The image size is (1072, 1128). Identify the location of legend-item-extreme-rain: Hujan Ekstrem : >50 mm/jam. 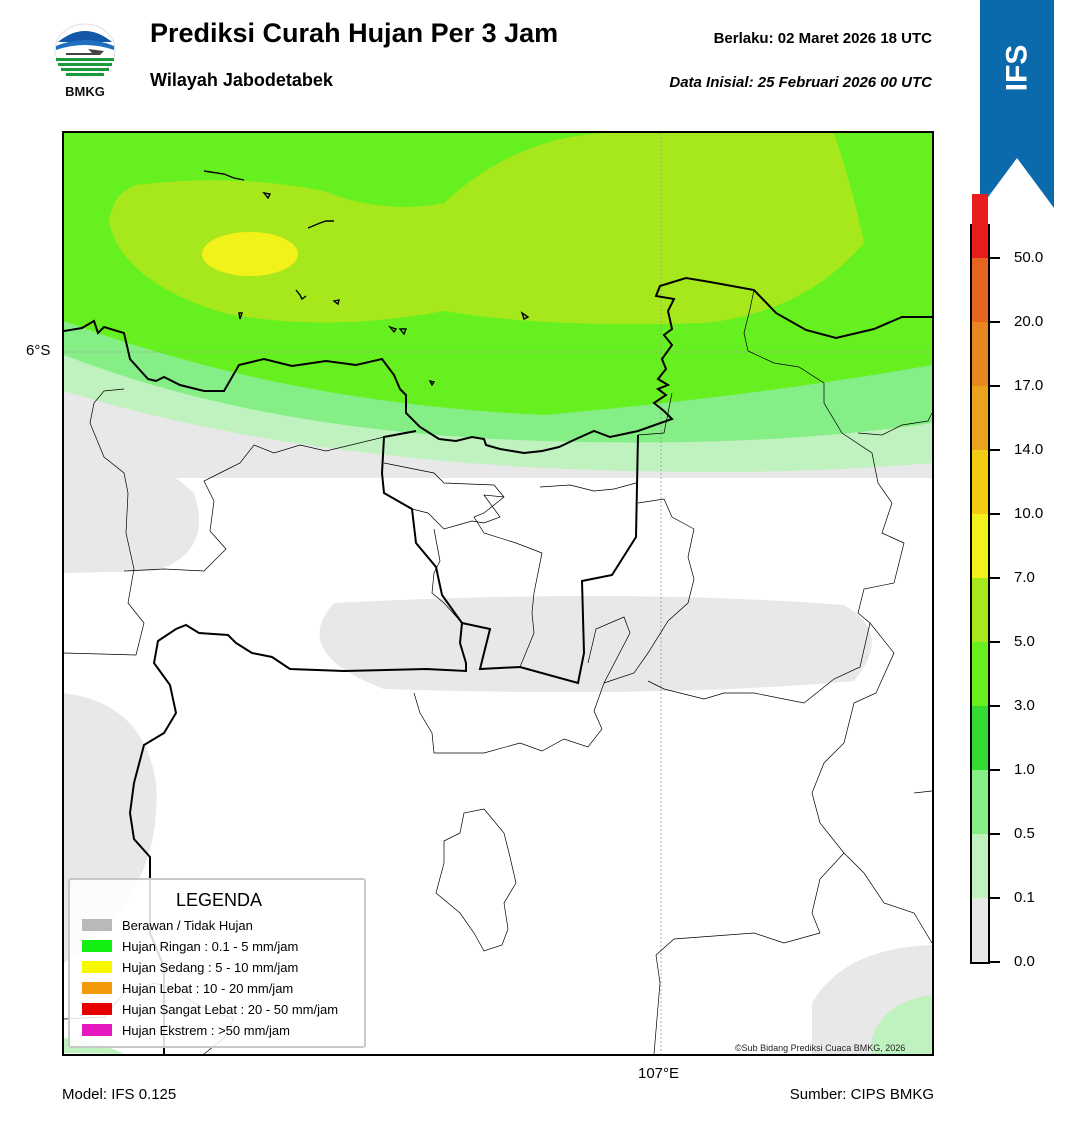
(186, 1030).